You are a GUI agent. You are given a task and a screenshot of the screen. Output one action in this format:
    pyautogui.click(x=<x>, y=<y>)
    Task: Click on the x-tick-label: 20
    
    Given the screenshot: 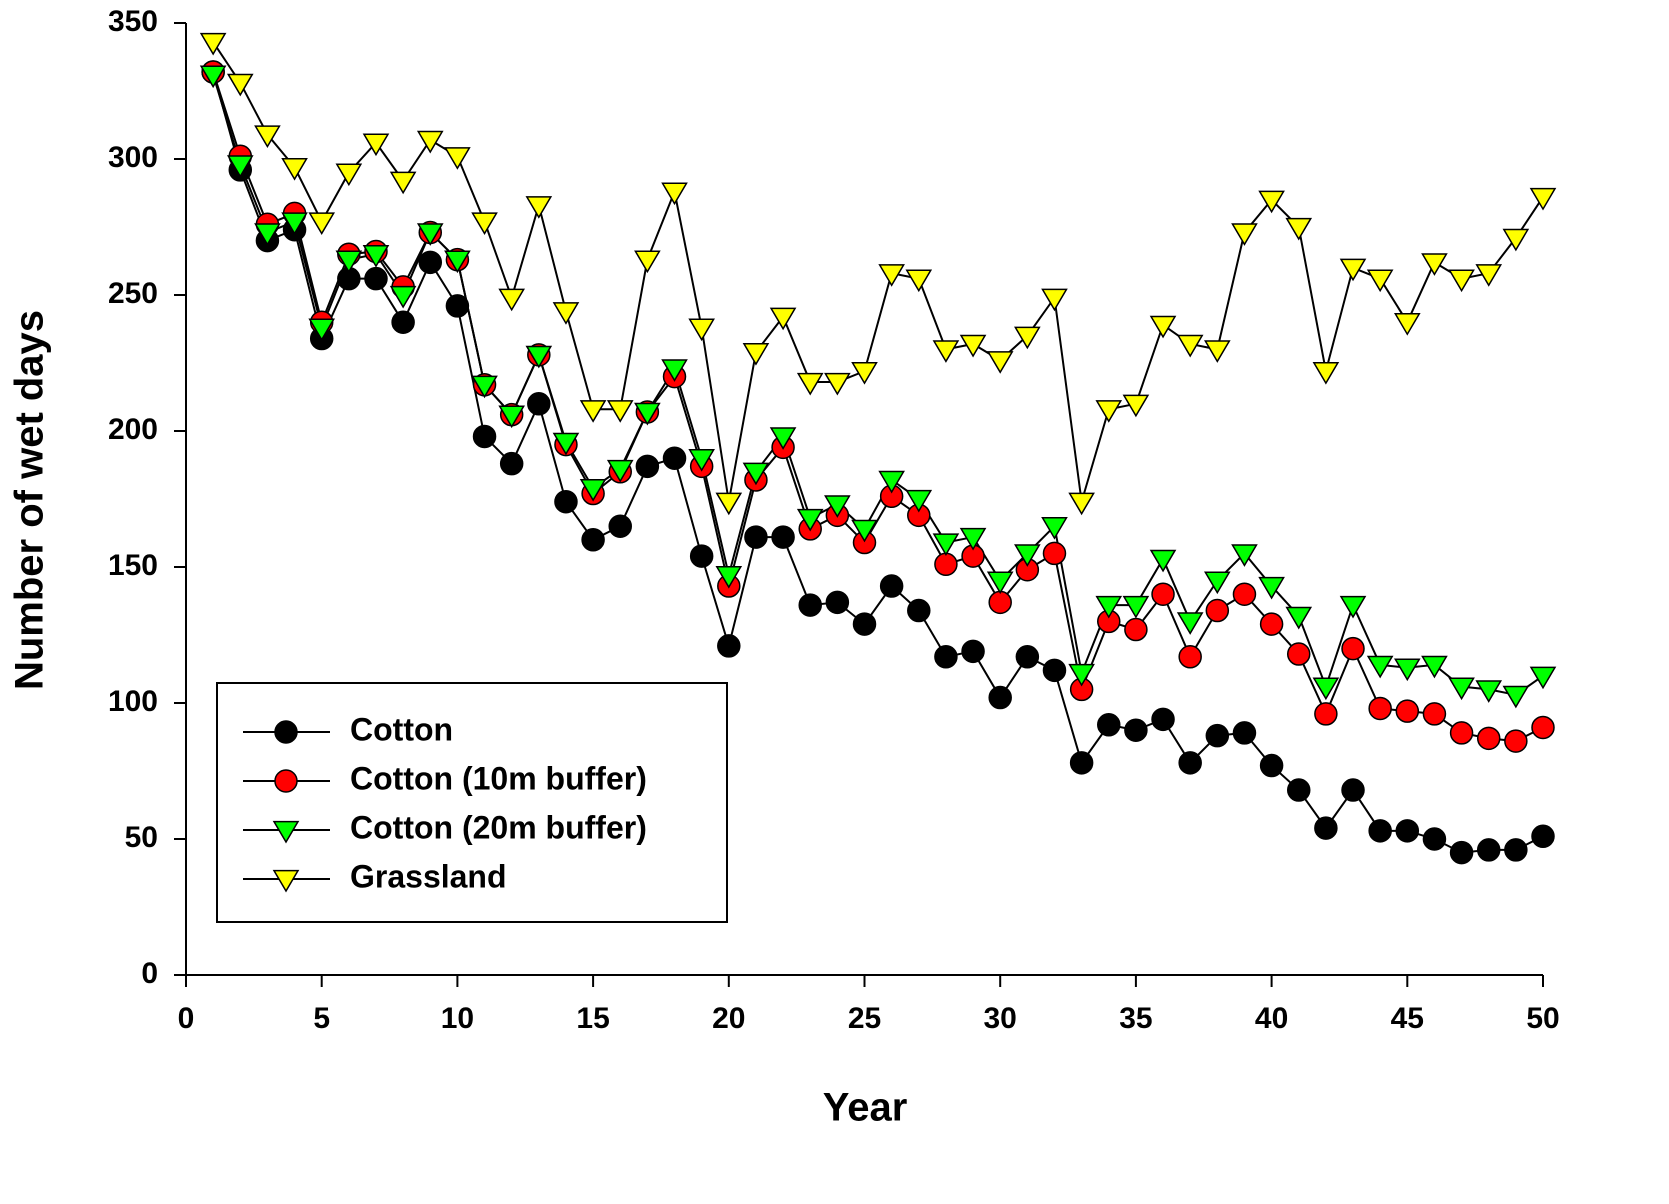 What is the action you would take?
    pyautogui.click(x=728, y=1018)
    